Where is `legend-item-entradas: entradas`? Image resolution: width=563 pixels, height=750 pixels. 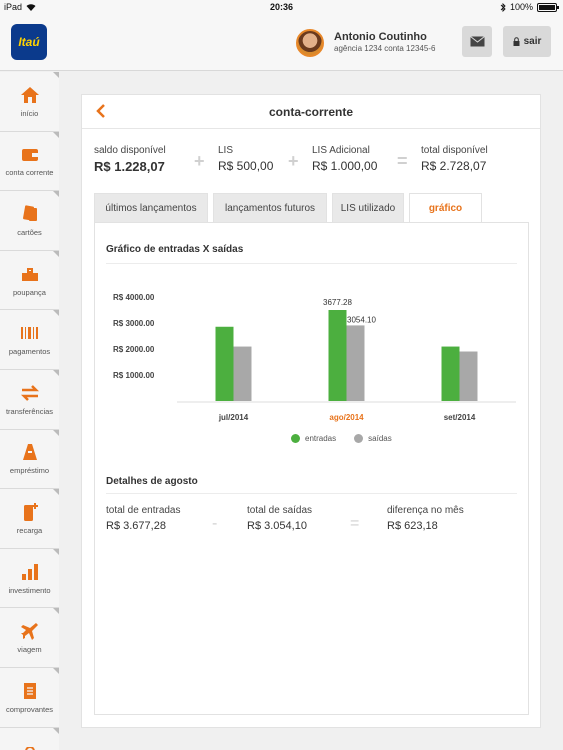
legend-item-entradas: entradas is located at coordinates (313, 438).